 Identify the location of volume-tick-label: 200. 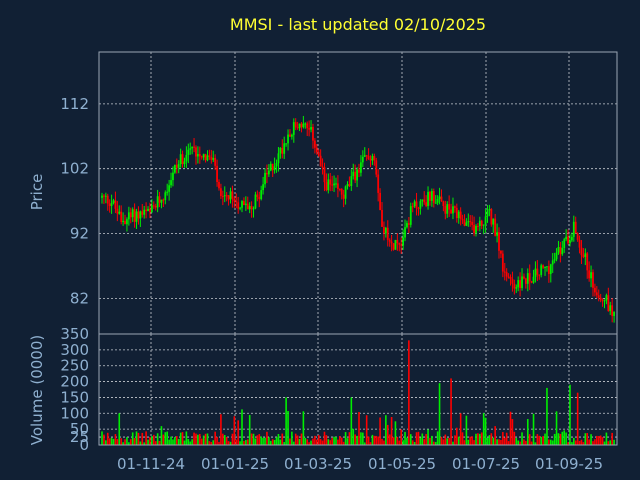
(74, 382).